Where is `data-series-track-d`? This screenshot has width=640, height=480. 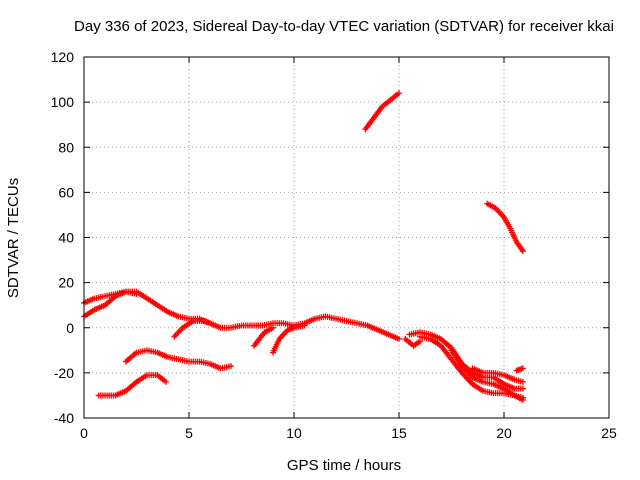 data-series-track-d is located at coordinates (178, 359).